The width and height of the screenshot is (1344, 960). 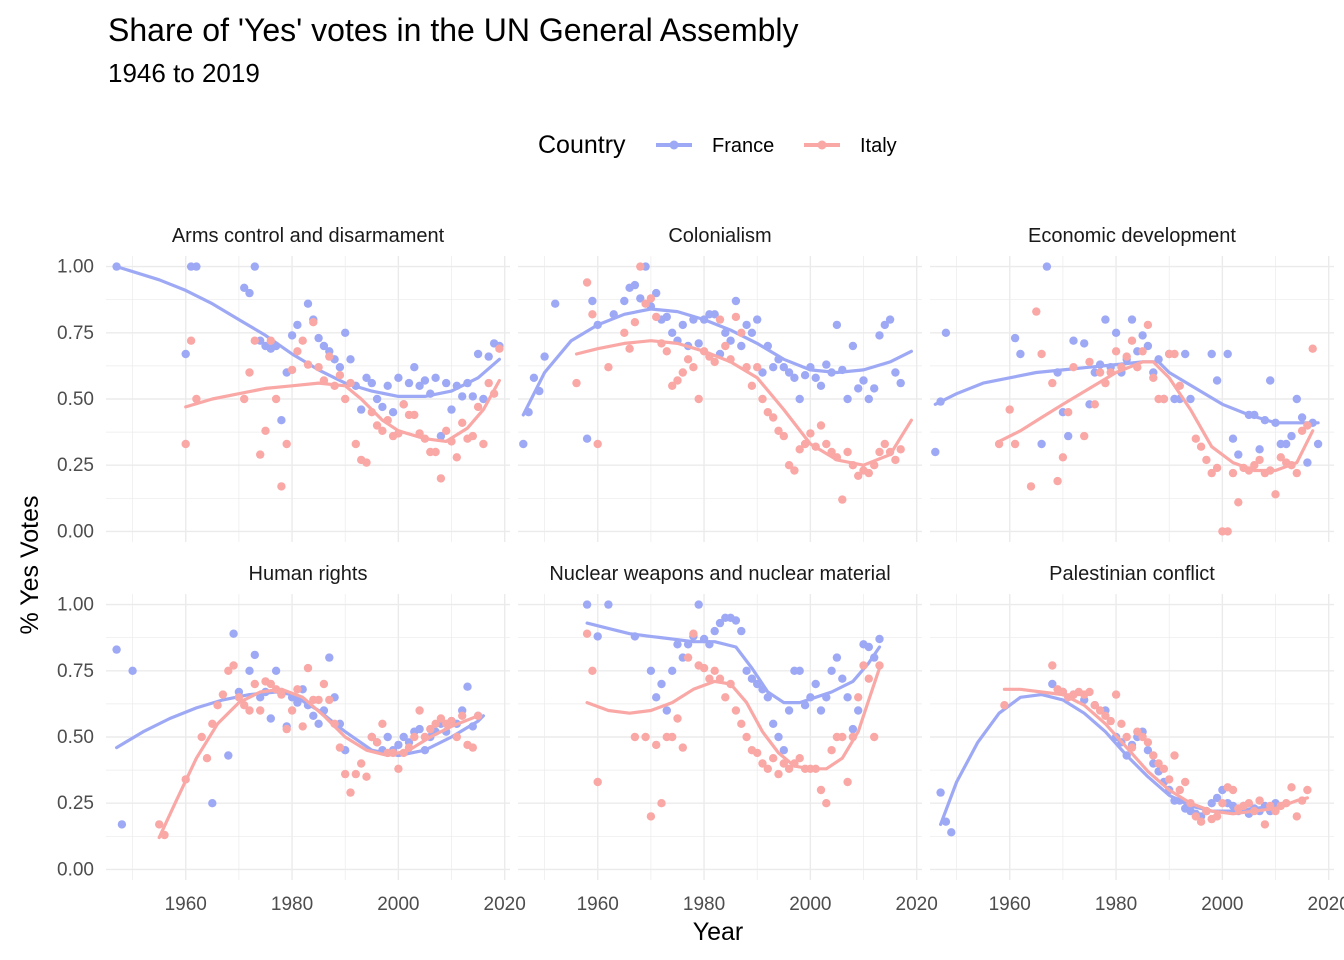 What do you see at coordinates (822, 145) in the screenshot?
I see `legend-key-point-italy` at bounding box center [822, 145].